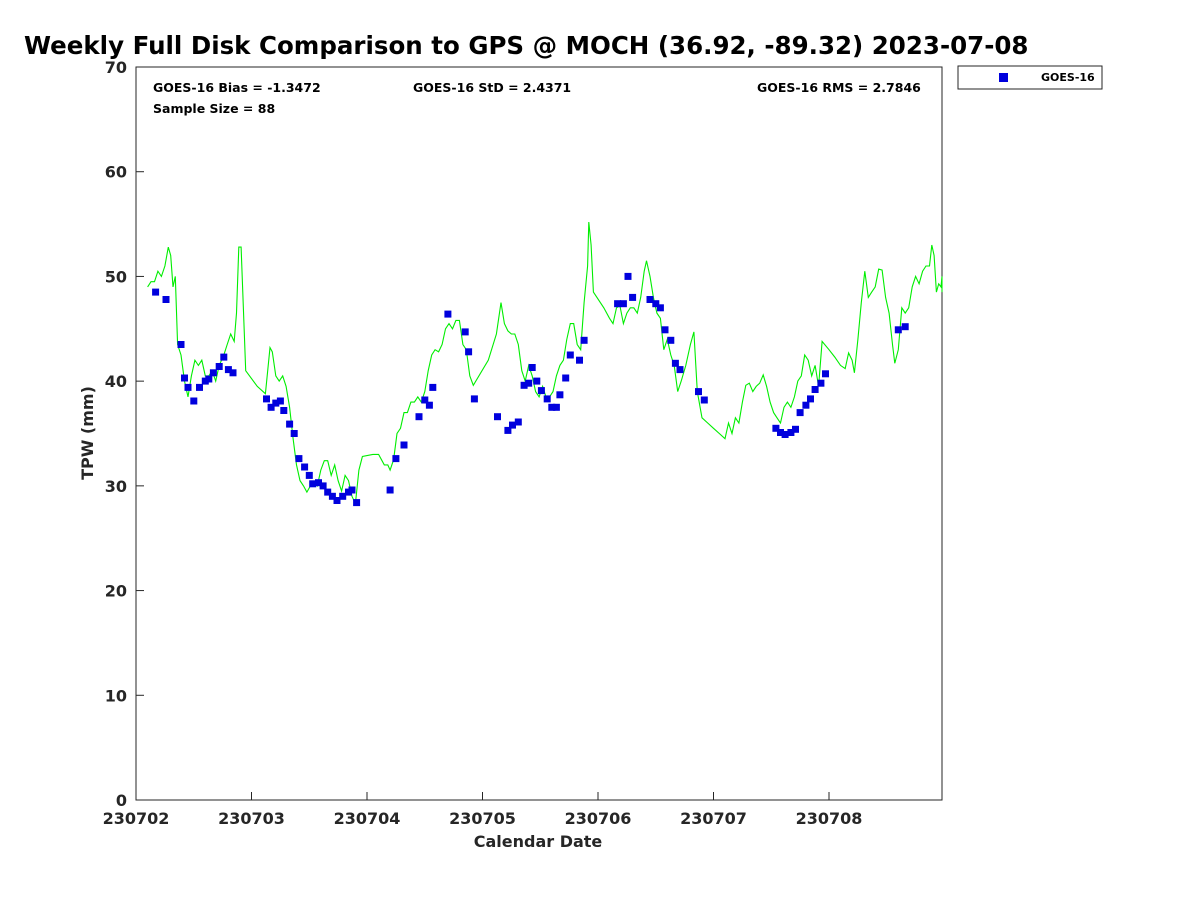  What do you see at coordinates (251, 818) in the screenshot?
I see `x-tick-label: 230703` at bounding box center [251, 818].